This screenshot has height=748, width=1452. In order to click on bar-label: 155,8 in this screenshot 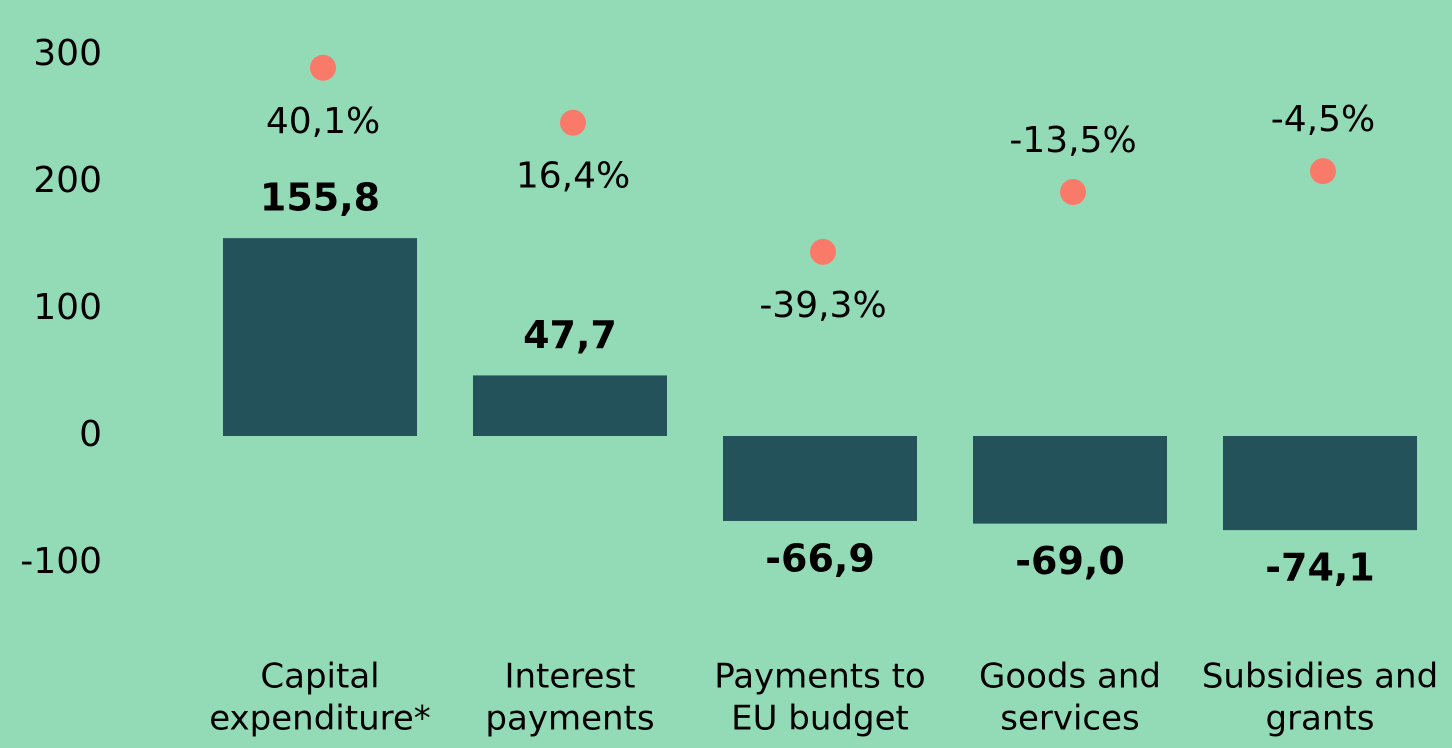, I will do `click(320, 198)`.